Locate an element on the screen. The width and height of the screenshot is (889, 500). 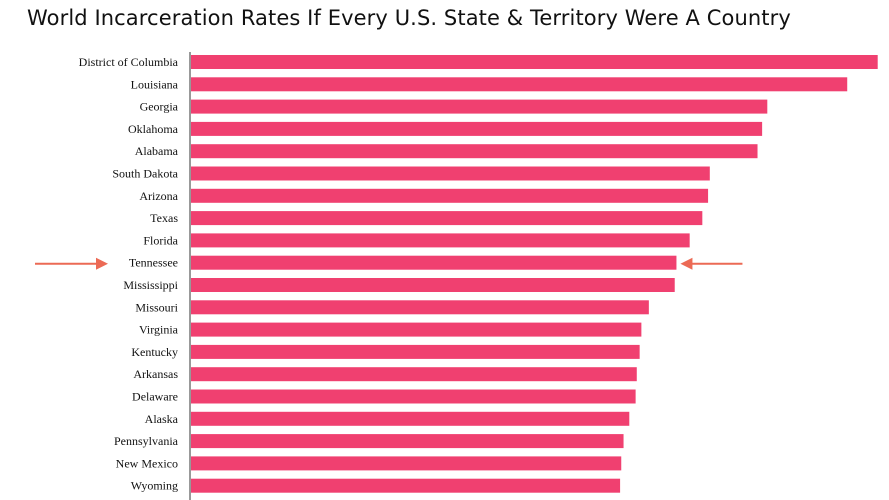
bar-arkansas is located at coordinates (414, 374).